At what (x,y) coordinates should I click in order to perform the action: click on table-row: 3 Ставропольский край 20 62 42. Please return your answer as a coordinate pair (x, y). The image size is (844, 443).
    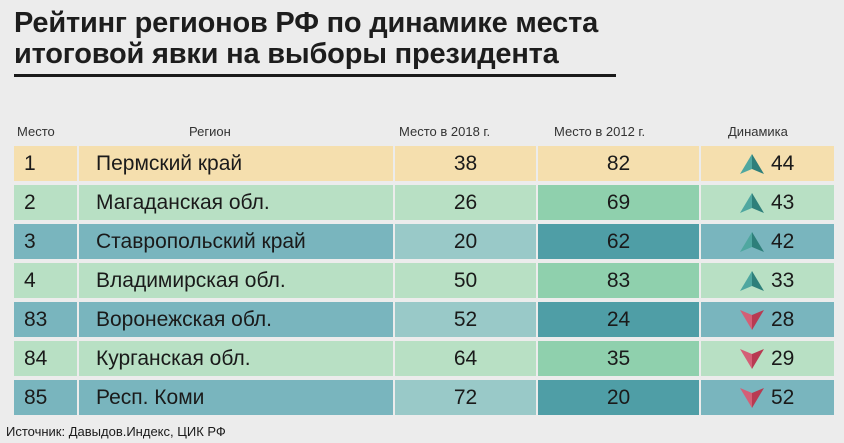
    Looking at the image, I should click on (424, 242).